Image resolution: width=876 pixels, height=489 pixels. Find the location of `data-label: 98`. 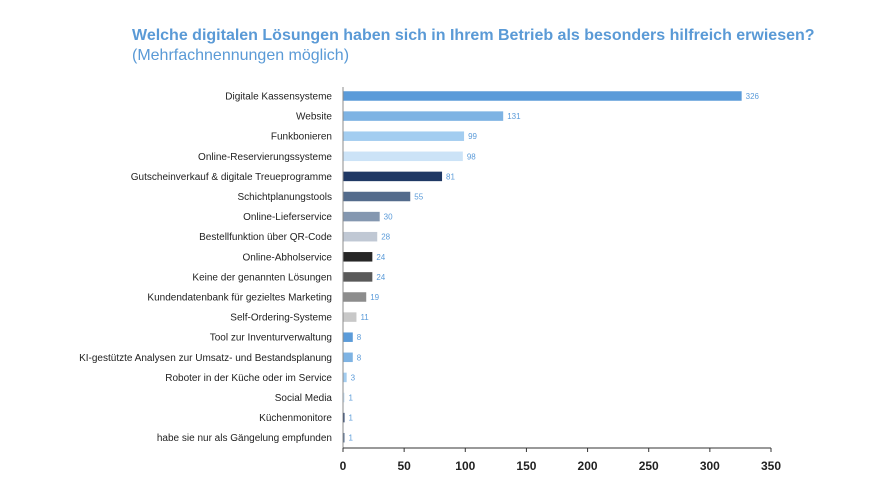

data-label: 98 is located at coordinates (471, 156).